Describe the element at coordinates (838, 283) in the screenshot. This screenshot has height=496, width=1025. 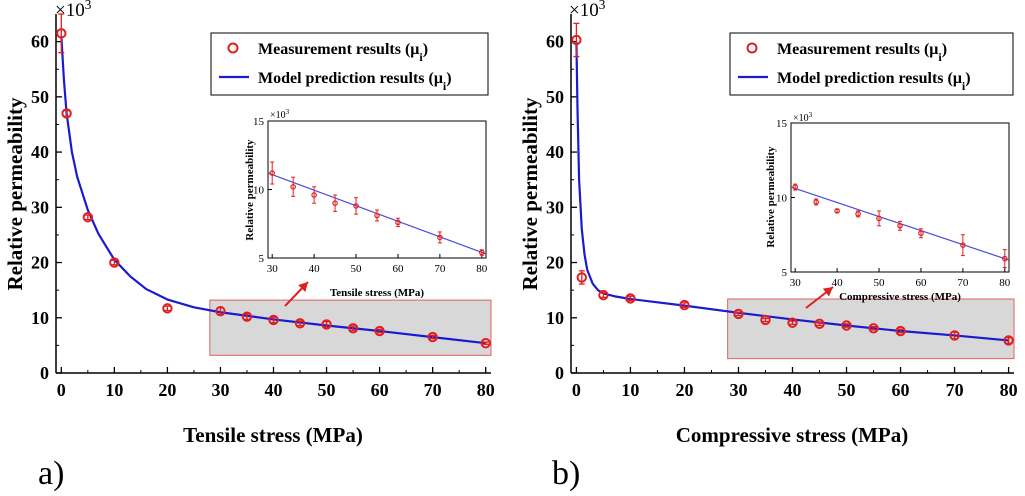
I see `inset-x-tick-label: 40` at that location.